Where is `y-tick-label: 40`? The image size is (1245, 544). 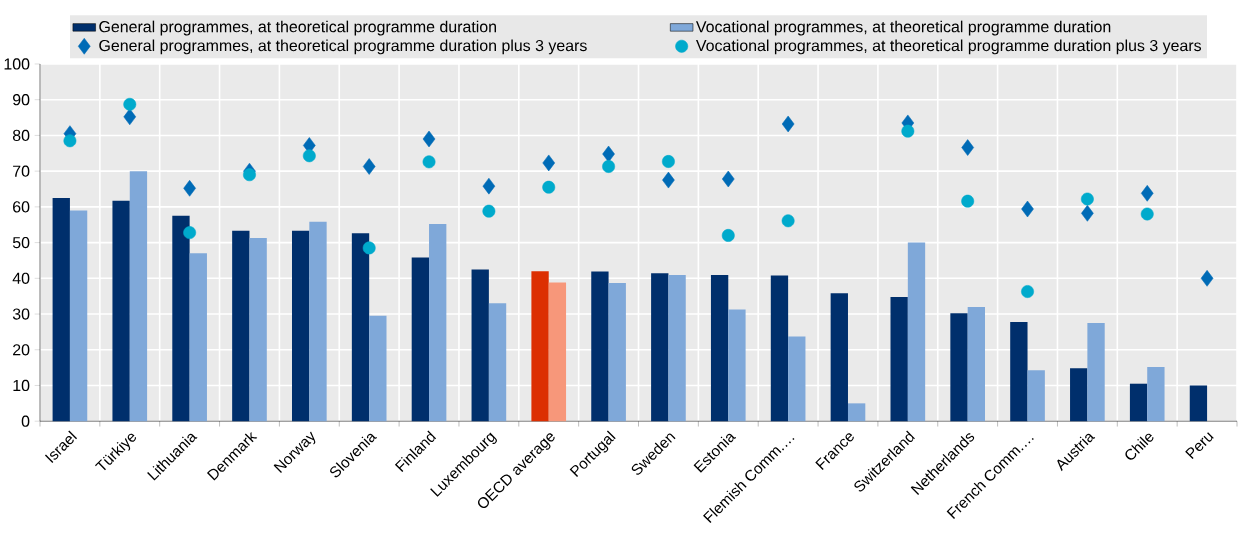 y-tick-label: 40 is located at coordinates (21, 278).